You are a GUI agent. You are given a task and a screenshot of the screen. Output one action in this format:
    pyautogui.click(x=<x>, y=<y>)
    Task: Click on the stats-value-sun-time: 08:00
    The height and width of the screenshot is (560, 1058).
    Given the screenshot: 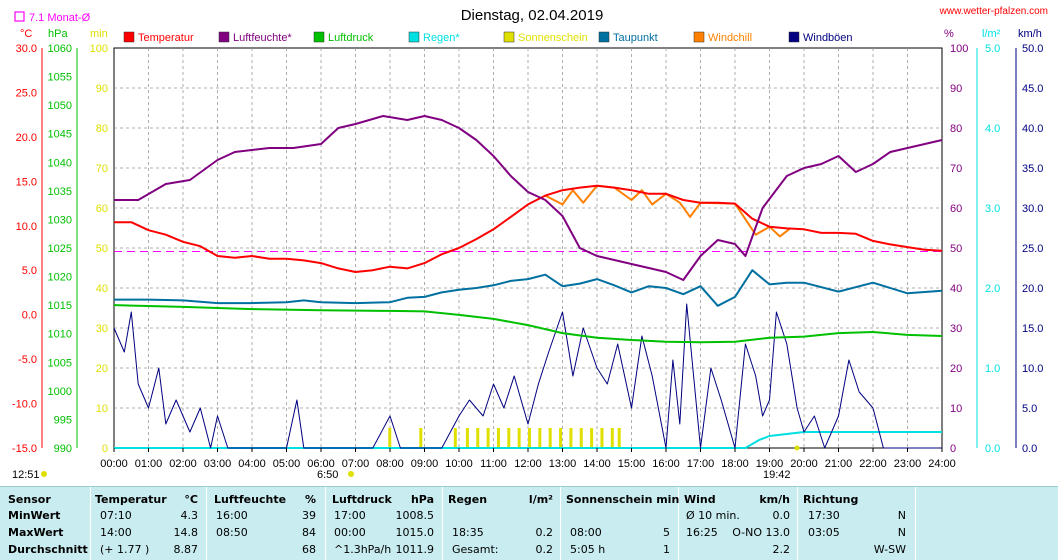 What is the action you would take?
    pyautogui.click(x=586, y=532)
    